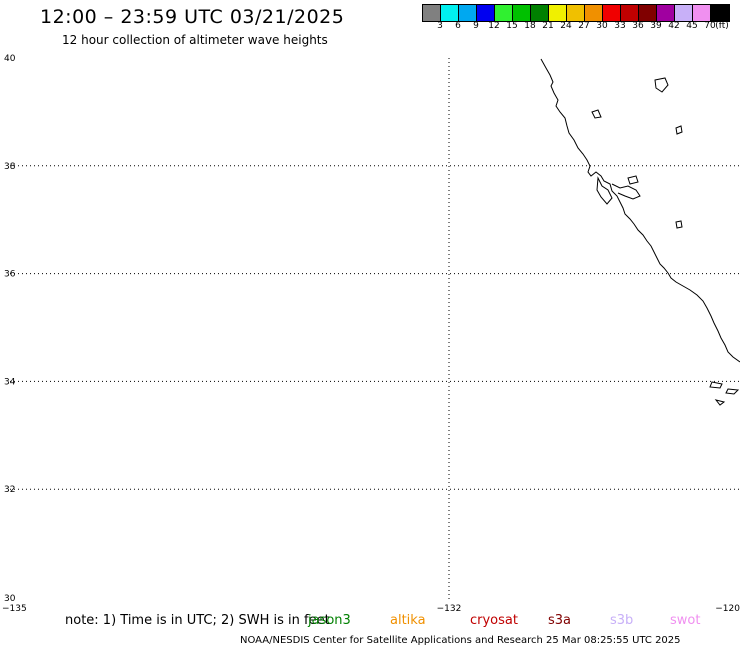  I want to click on latitude-label: 34, so click(10, 382).